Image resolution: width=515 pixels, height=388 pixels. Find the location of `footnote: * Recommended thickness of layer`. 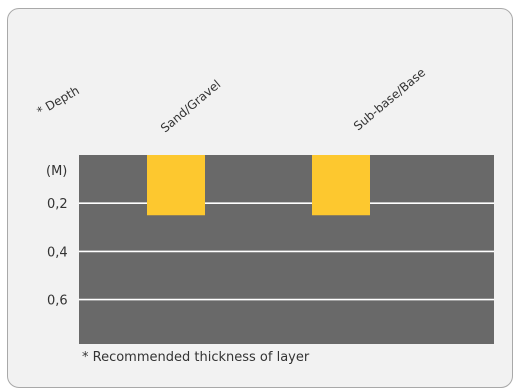

footnote: * Recommended thickness of layer is located at coordinates (196, 357).